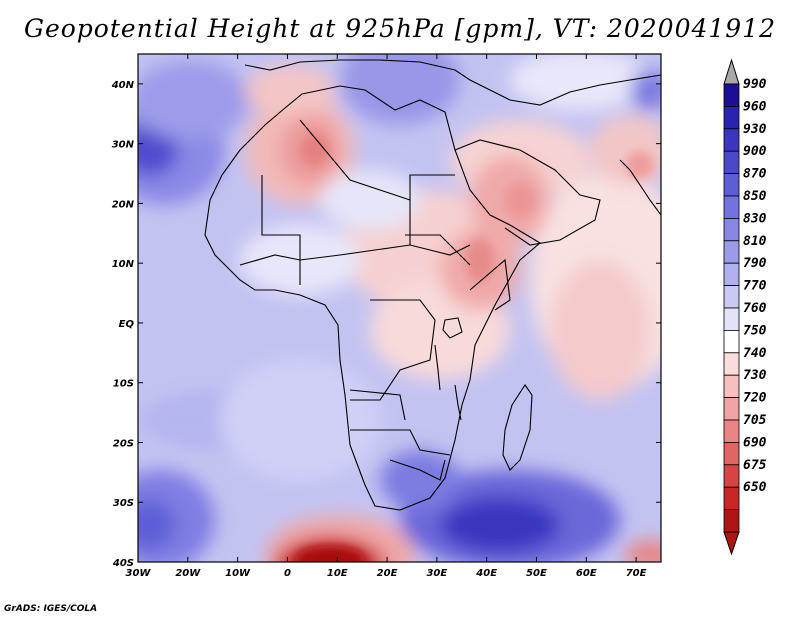  What do you see at coordinates (755, 286) in the screenshot?
I see `colorbar-label: 770` at bounding box center [755, 286].